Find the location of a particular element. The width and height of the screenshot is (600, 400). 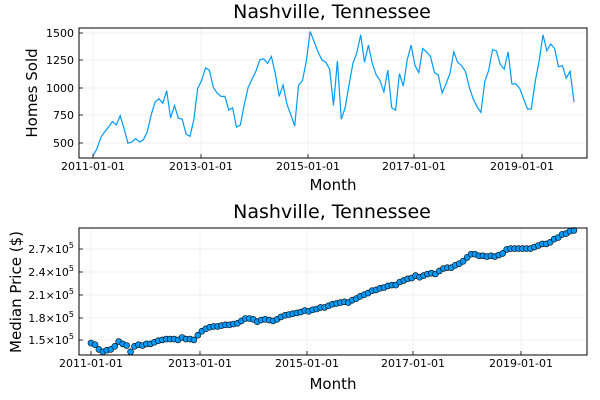

y-axis-label: Homes Sold is located at coordinates (32, 92).